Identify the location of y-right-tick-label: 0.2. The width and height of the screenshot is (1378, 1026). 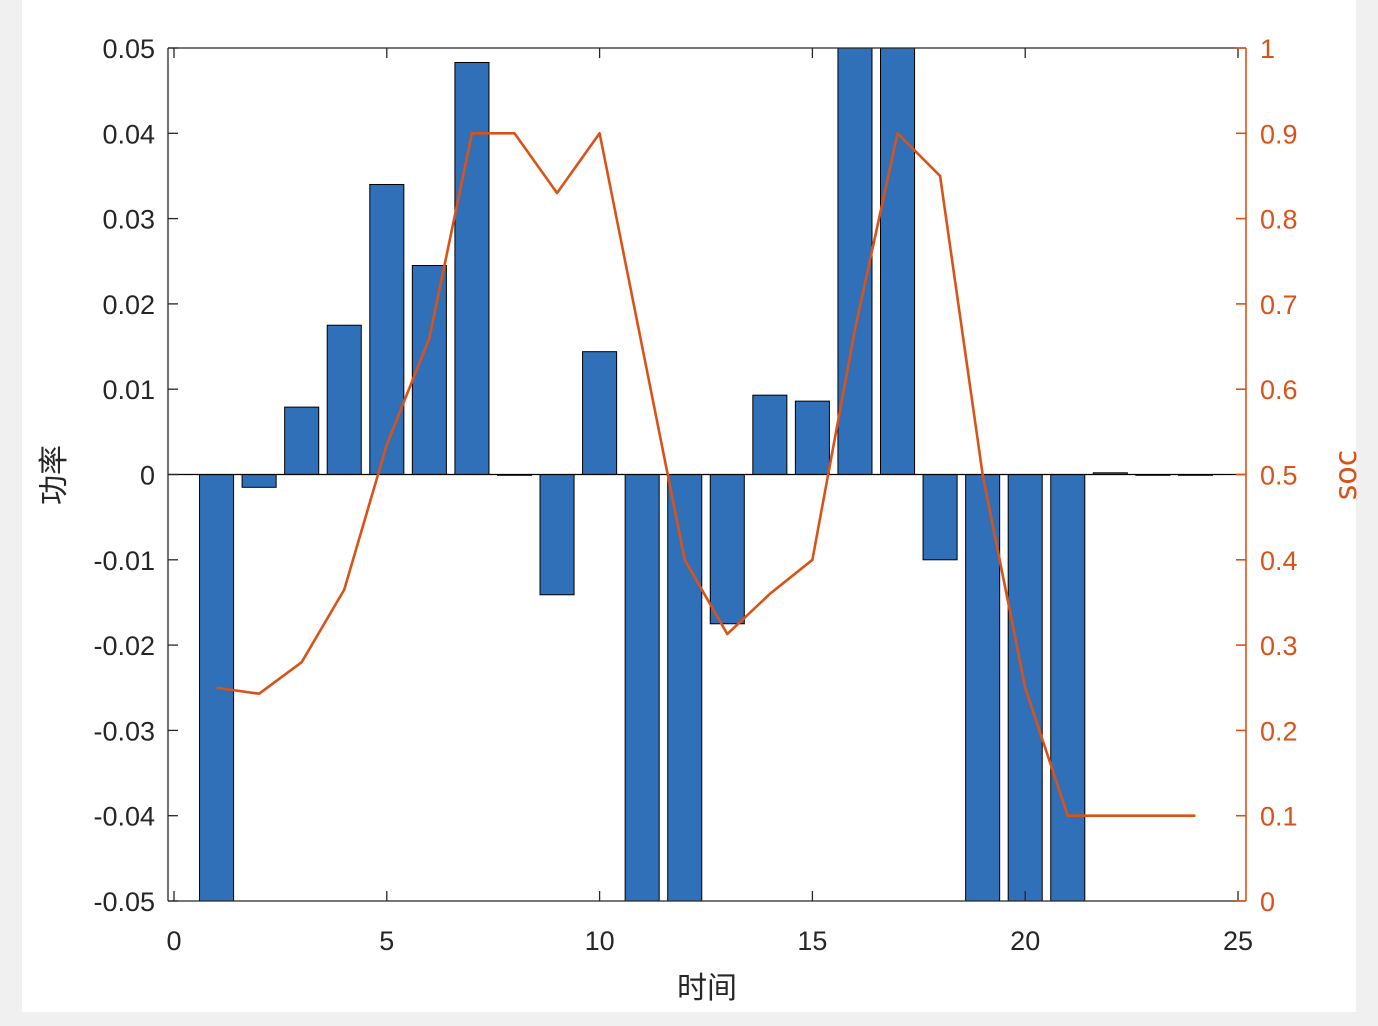
(1279, 731).